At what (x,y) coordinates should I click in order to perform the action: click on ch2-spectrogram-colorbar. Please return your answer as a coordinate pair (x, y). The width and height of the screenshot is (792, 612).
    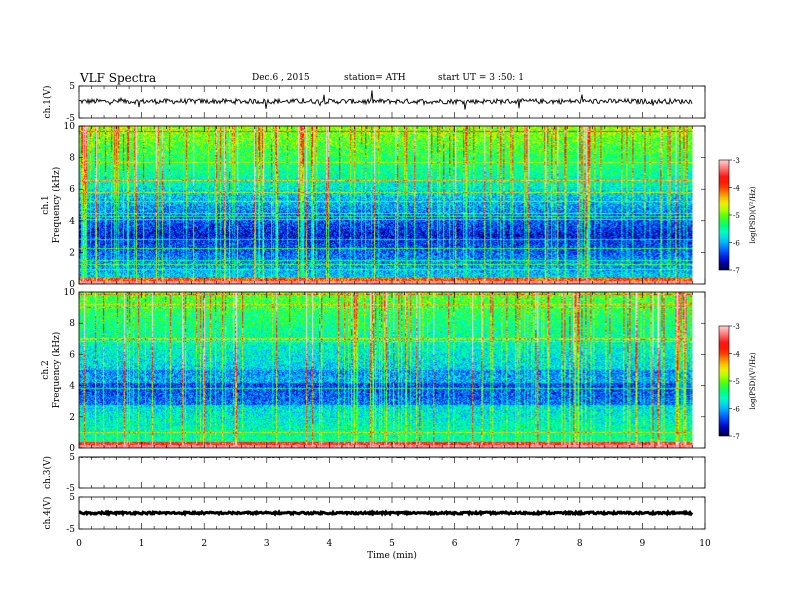
    Looking at the image, I should click on (724, 381).